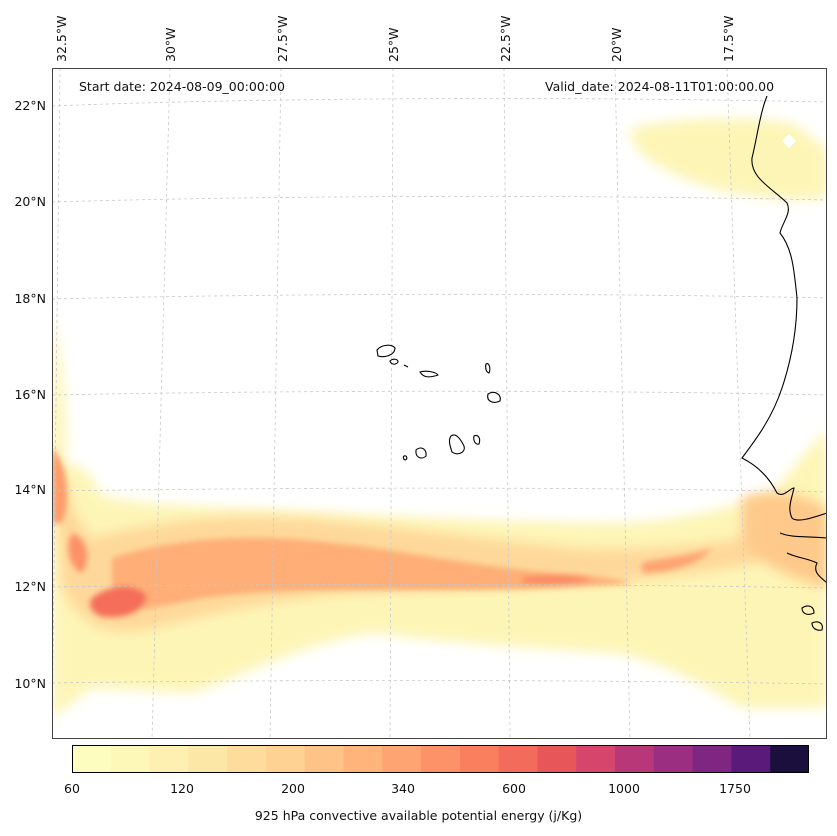  I want to click on cape-core-west2, so click(78, 553).